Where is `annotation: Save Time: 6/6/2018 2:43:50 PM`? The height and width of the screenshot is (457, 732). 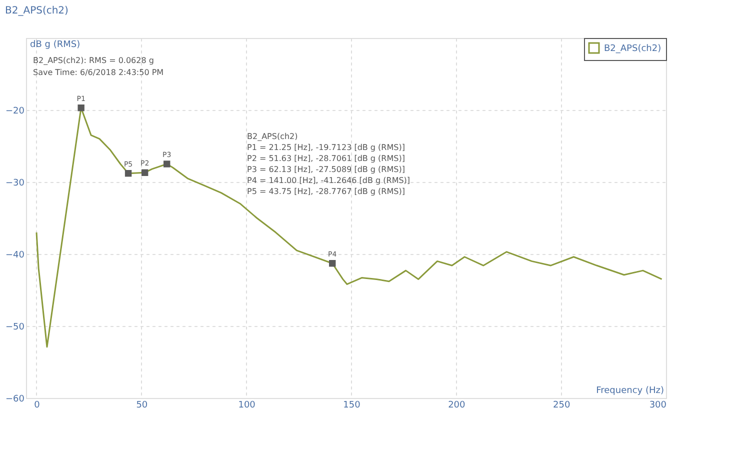 annotation: Save Time: 6/6/2018 2:43:50 PM is located at coordinates (98, 72).